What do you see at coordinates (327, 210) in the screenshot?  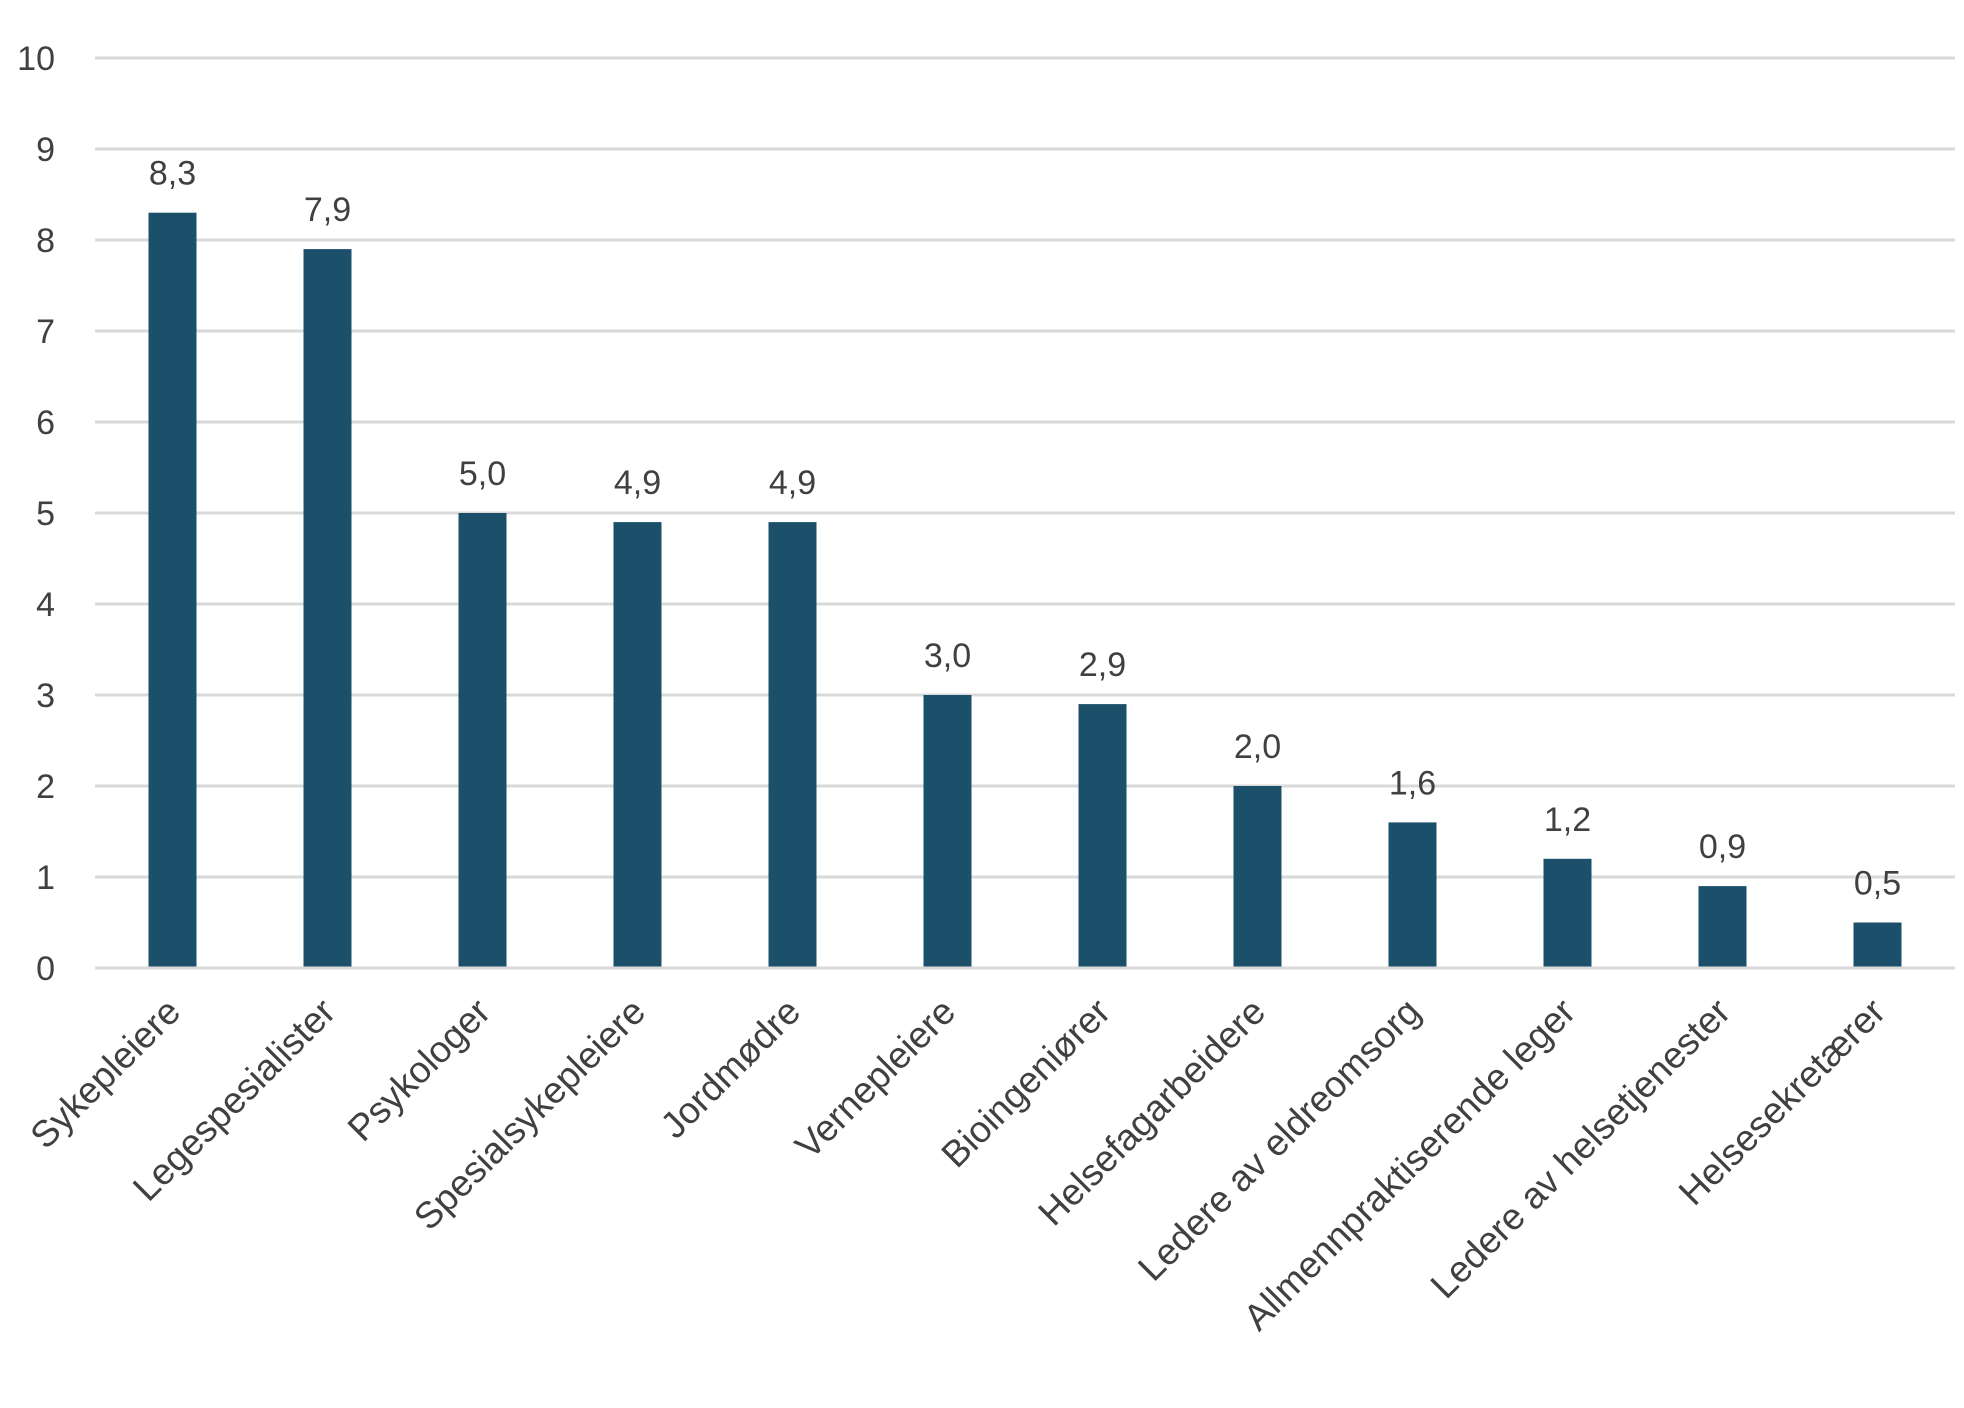 I see `data-label: 7,9` at bounding box center [327, 210].